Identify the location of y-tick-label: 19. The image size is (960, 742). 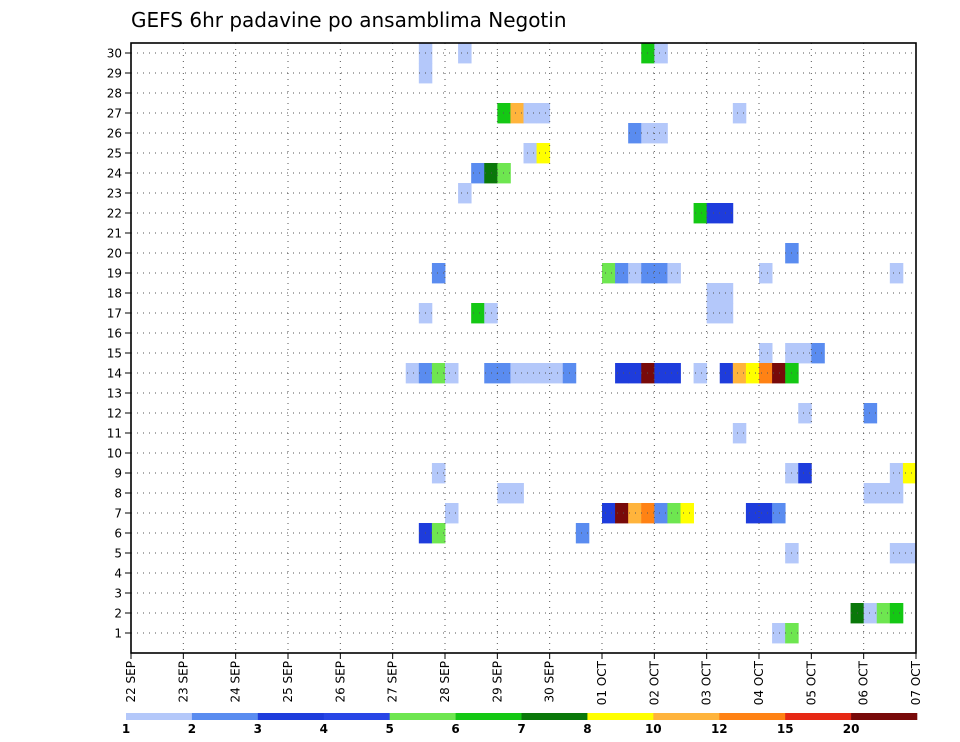
(114, 274).